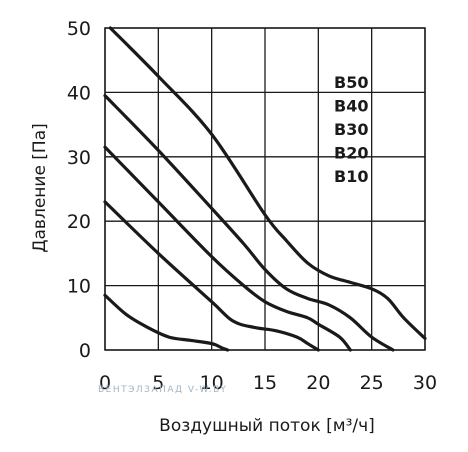 Image resolution: width=468 pixels, height=452 pixels. What do you see at coordinates (372, 383) in the screenshot?
I see `x-tick-label: 25` at bounding box center [372, 383].